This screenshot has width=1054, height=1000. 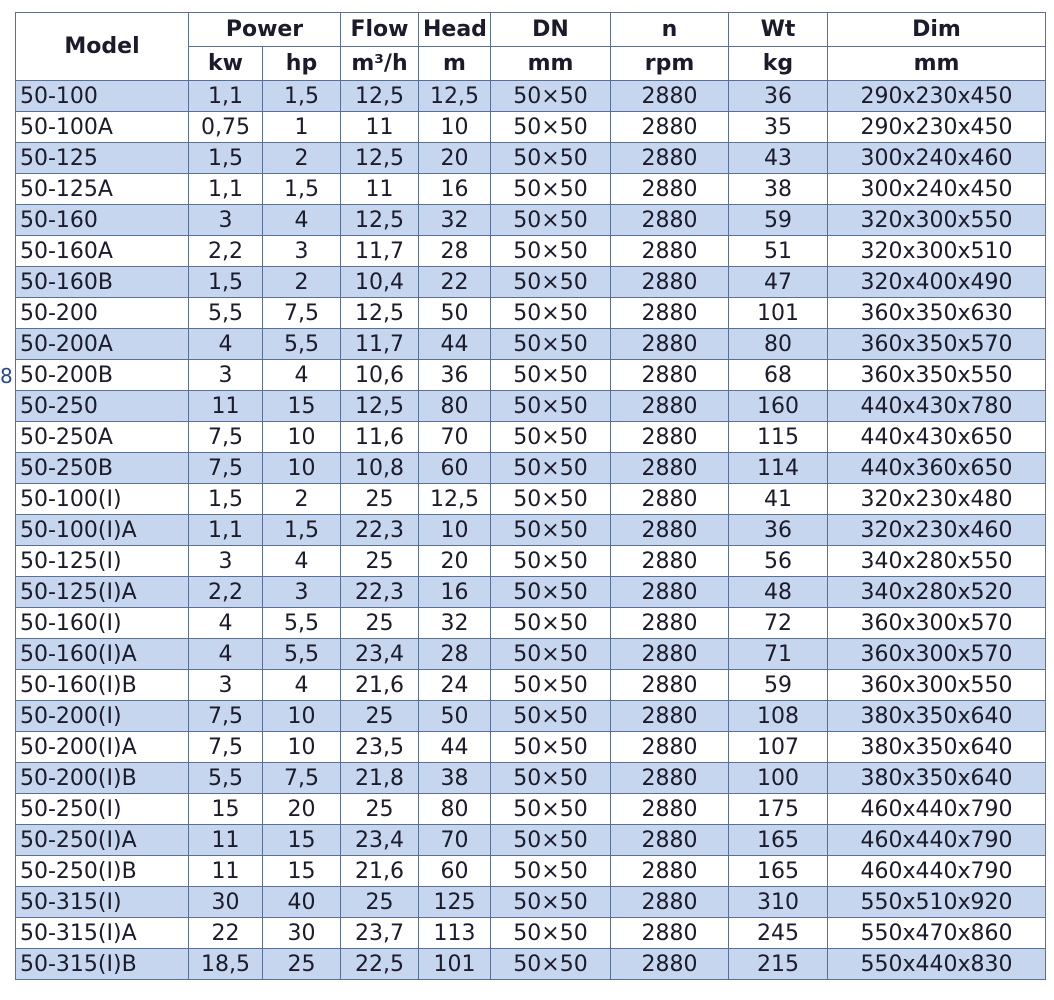 I want to click on table-cell: 11, so click(x=225, y=840).